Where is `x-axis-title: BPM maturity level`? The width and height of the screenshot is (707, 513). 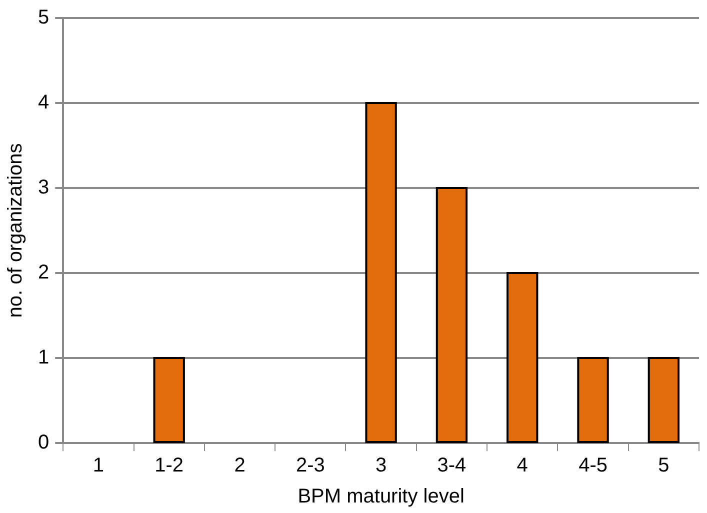 x-axis-title: BPM maturity level is located at coordinates (381, 497).